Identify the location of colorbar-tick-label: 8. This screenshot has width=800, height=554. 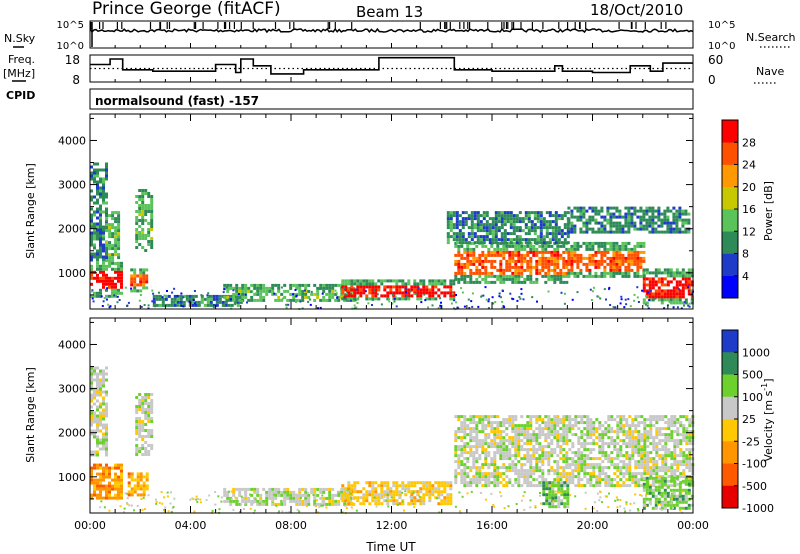
(745, 254).